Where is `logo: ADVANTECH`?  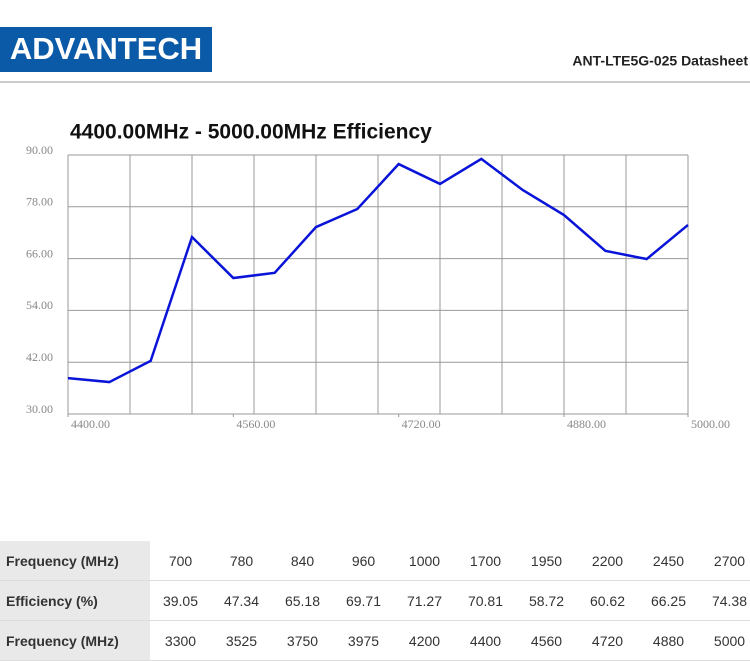
logo: ADVANTECH is located at coordinates (106, 48).